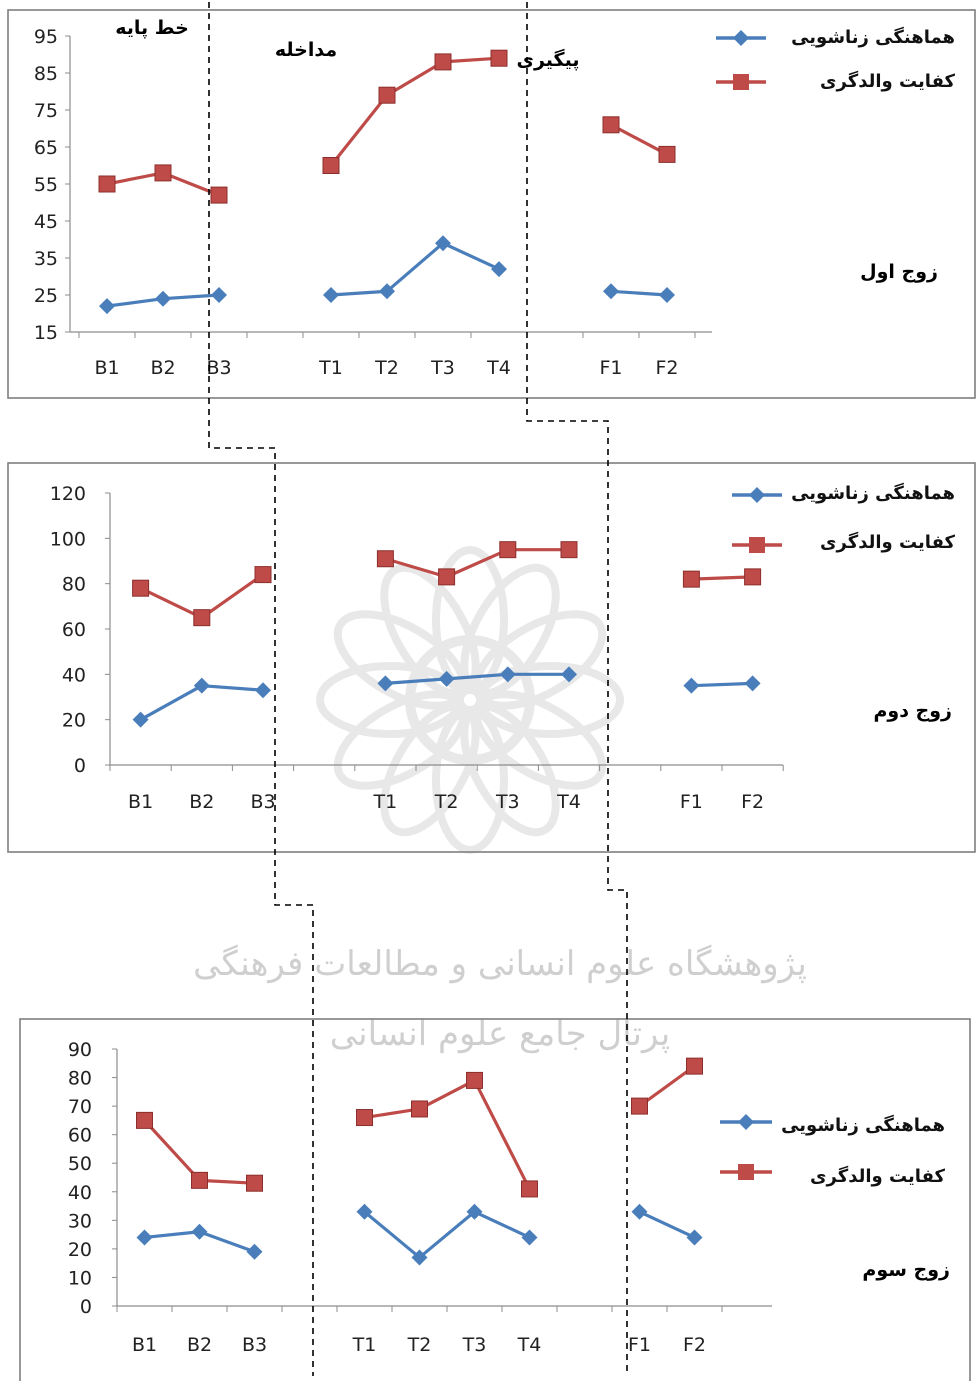 Image resolution: width=977 pixels, height=1386 pixels. Describe the element at coordinates (80, 1107) in the screenshot. I see `y-tick-label: 70` at that location.